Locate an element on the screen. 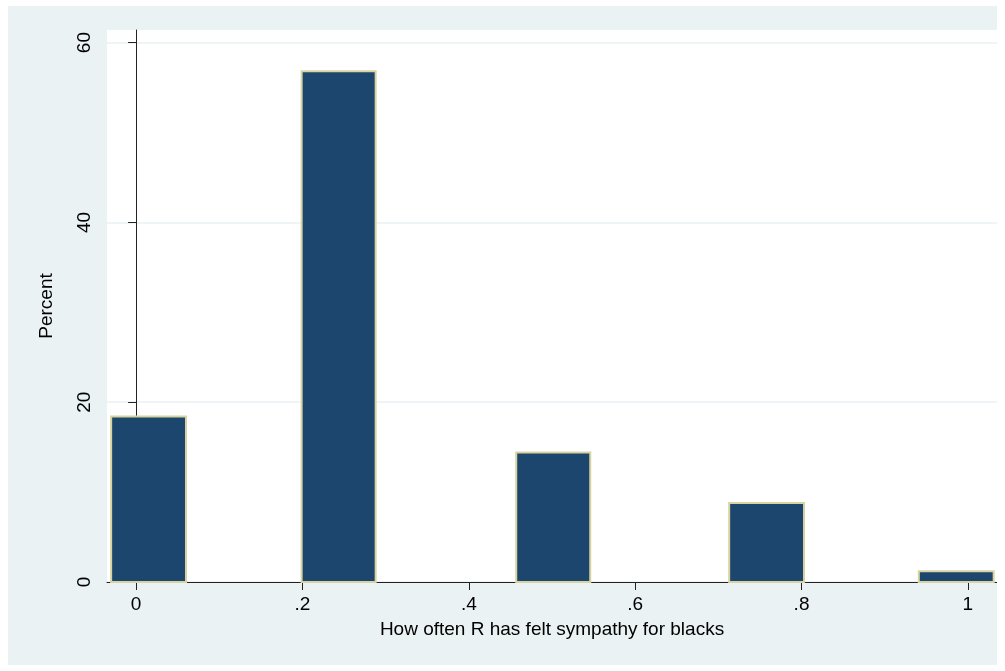 Image resolution: width=1005 pixels, height=671 pixels. x-tick-label: .4 is located at coordinates (469, 603).